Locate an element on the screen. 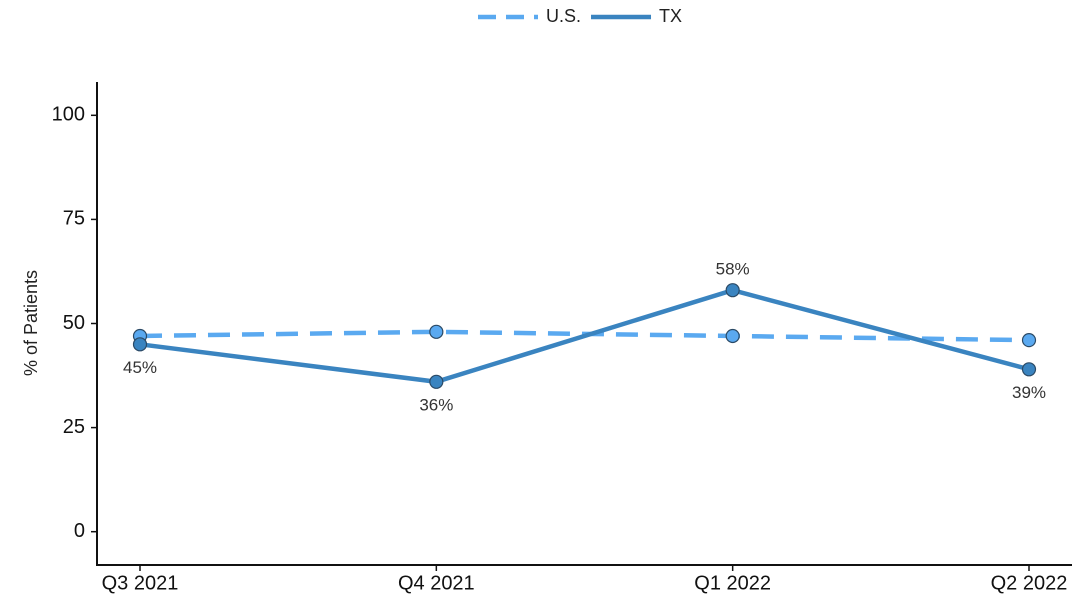 This screenshot has width=1082, height=602. x-tick-label: Q4 2021 is located at coordinates (436, 583).